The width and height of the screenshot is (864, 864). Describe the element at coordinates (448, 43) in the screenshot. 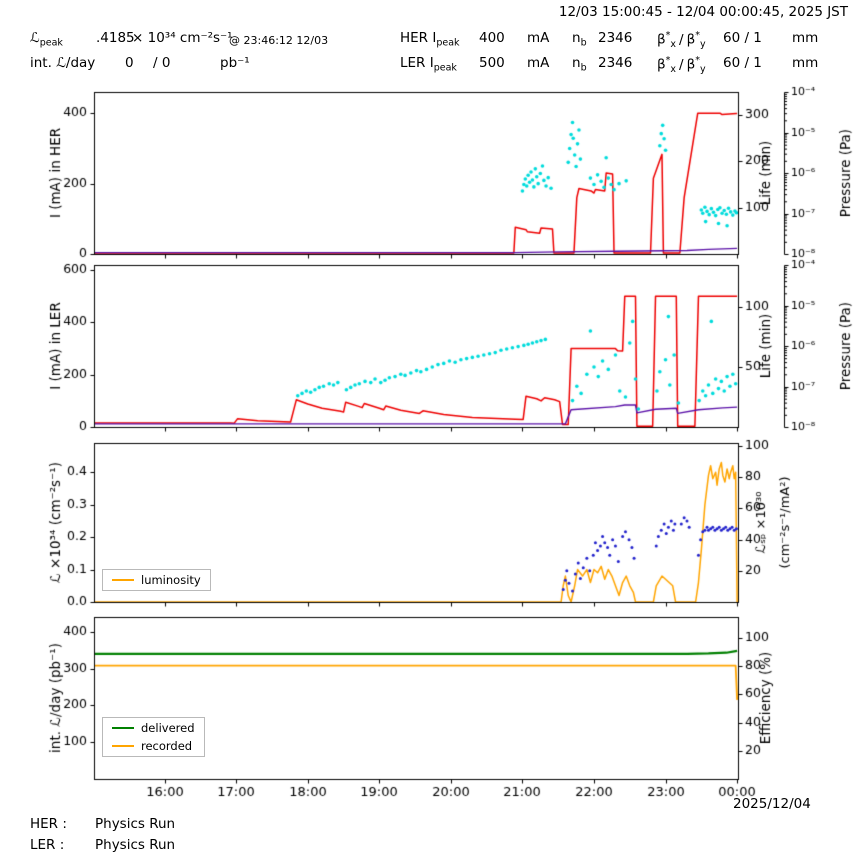

I see `her-i-sub: peak` at that location.